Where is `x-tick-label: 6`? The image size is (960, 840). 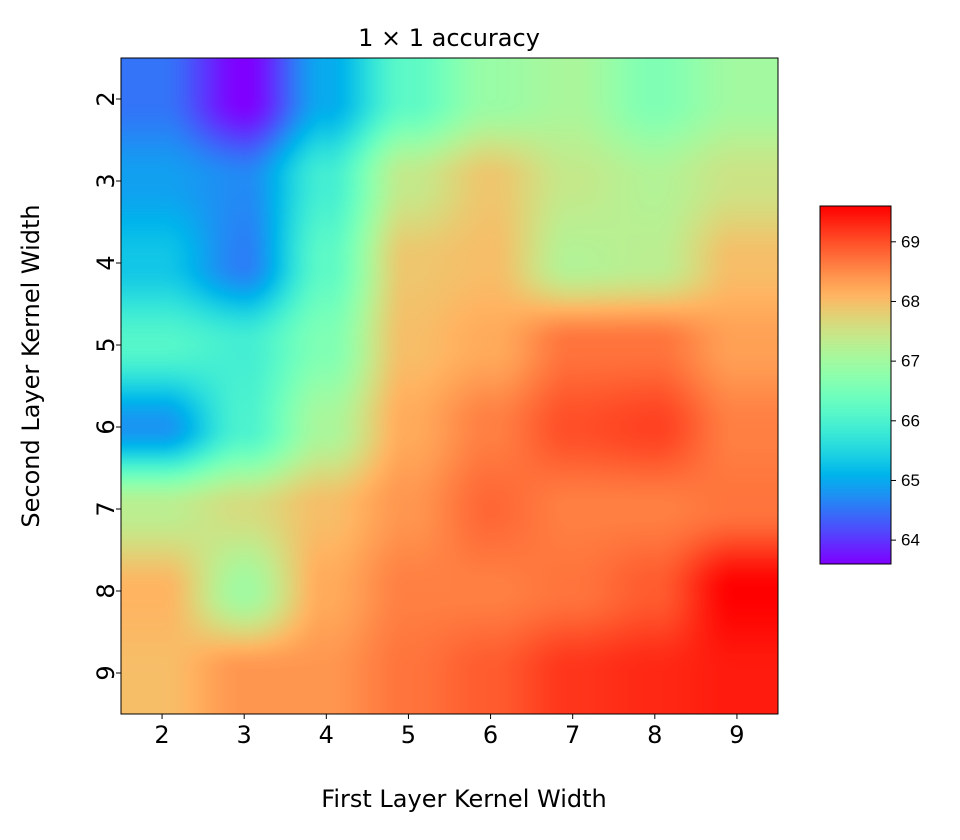 x-tick-label: 6 is located at coordinates (490, 735).